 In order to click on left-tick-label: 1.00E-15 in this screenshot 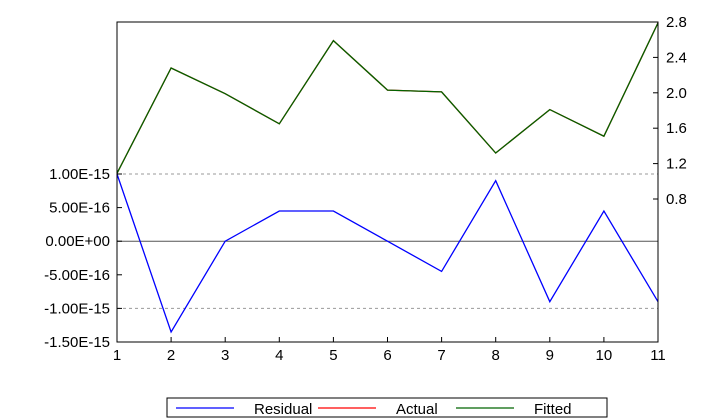, I will do `click(79, 174)`.